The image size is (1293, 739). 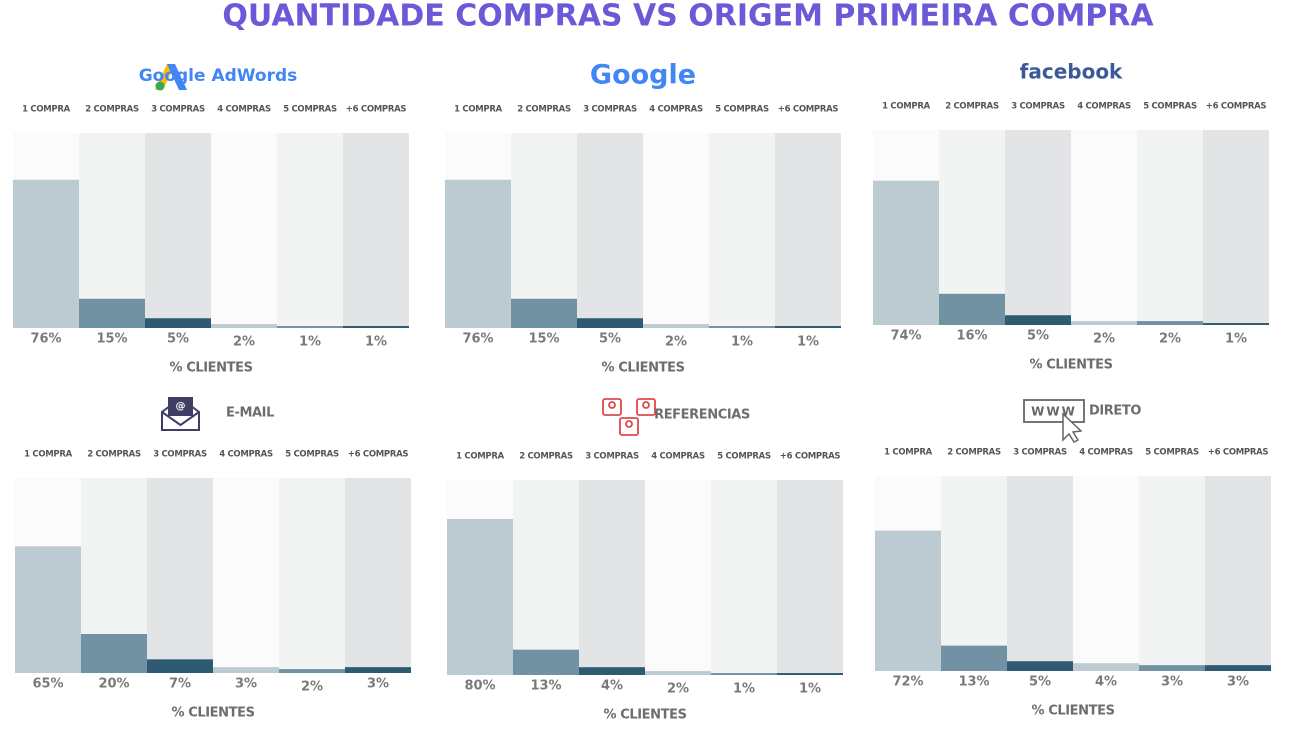 I want to click on value-label: 13%, so click(x=545, y=686).